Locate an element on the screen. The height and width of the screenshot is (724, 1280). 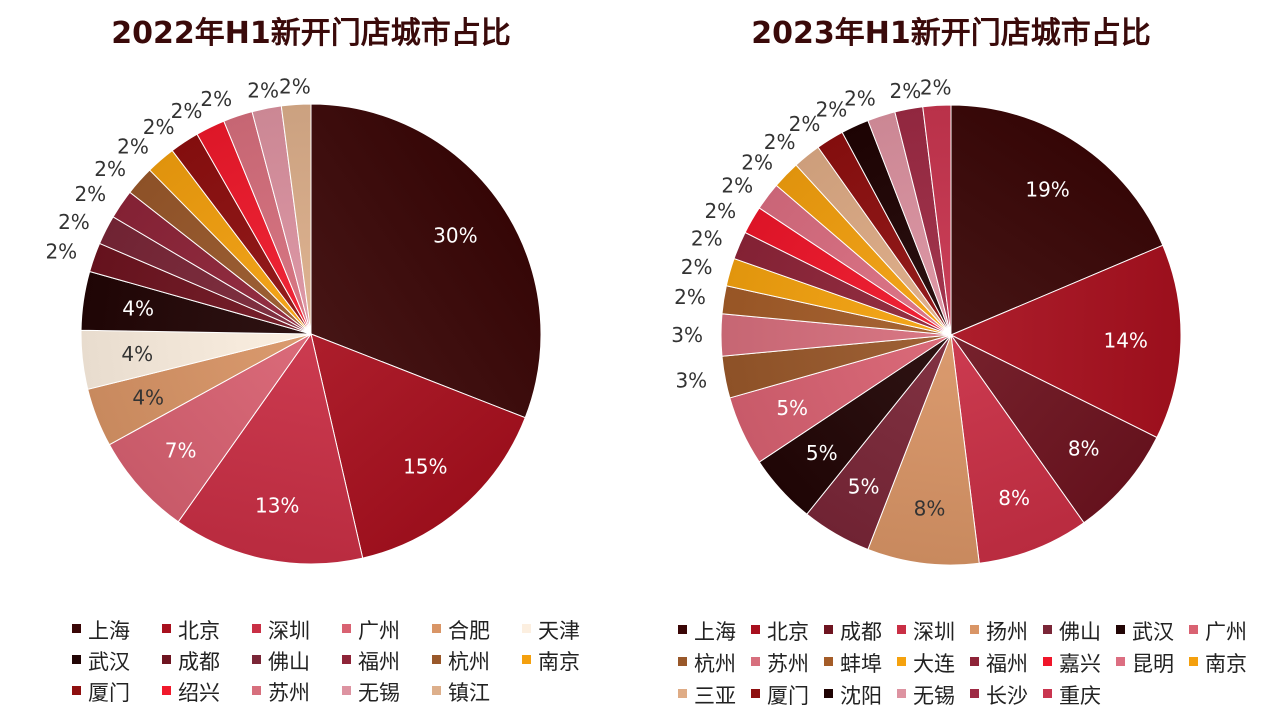
chart-title: 2022年H1新开门店城市占比 is located at coordinates (310, 33).